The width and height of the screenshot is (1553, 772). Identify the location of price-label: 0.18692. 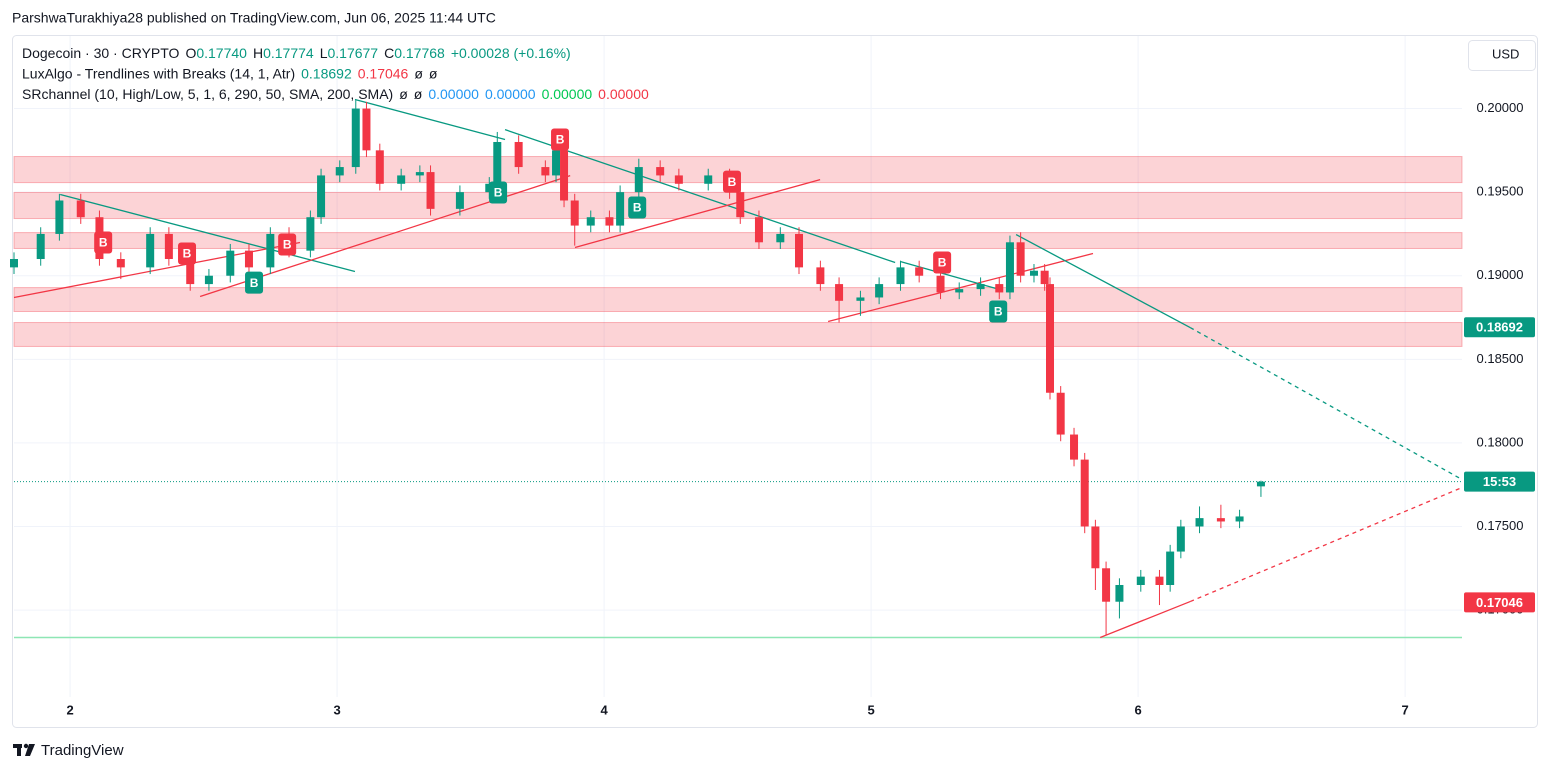
(1499, 327).